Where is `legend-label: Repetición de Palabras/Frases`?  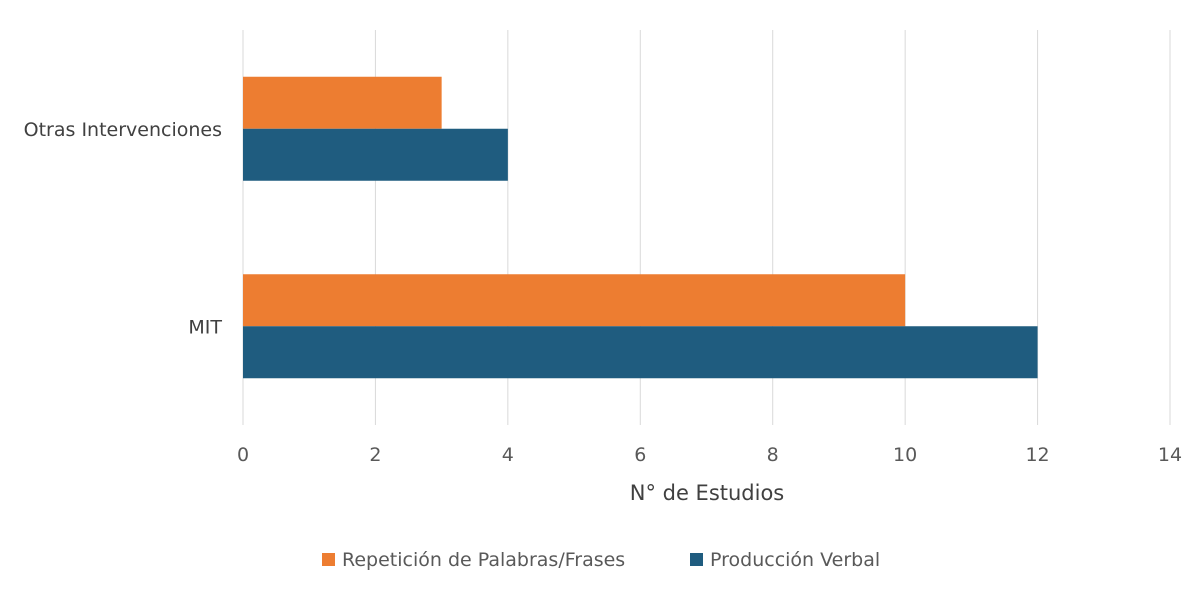
legend-label: Repetición de Palabras/Frases is located at coordinates (483, 560).